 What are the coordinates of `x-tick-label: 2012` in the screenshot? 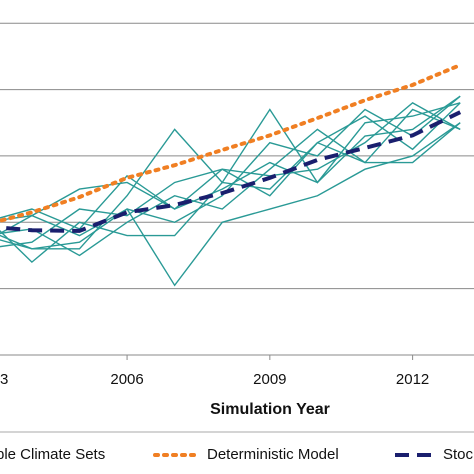 It's located at (412, 379).